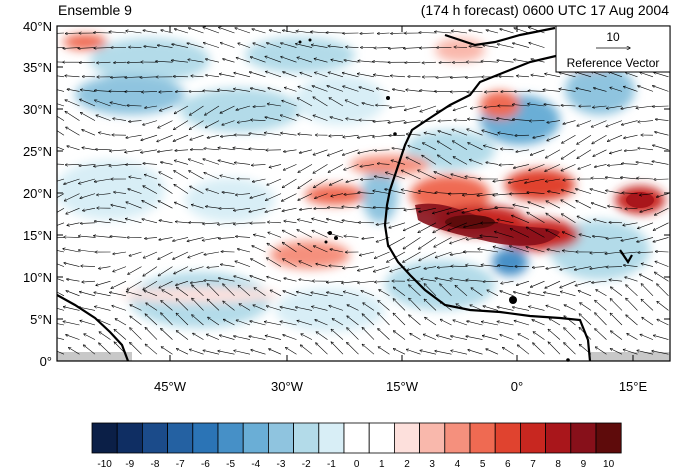 The height and width of the screenshot is (471, 673). I want to click on colorbar-label: 6, so click(508, 464).